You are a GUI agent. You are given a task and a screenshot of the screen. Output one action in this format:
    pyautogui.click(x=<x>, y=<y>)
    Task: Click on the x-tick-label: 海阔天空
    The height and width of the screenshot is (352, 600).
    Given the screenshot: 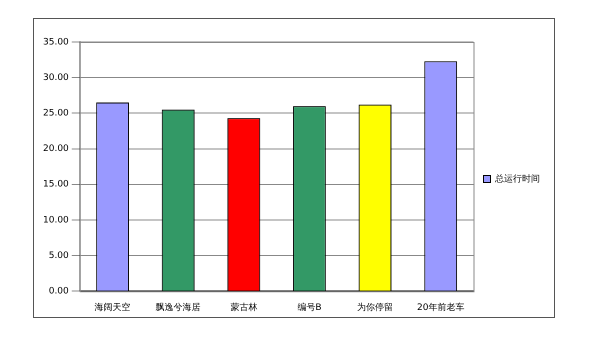 What is the action you would take?
    pyautogui.click(x=112, y=307)
    